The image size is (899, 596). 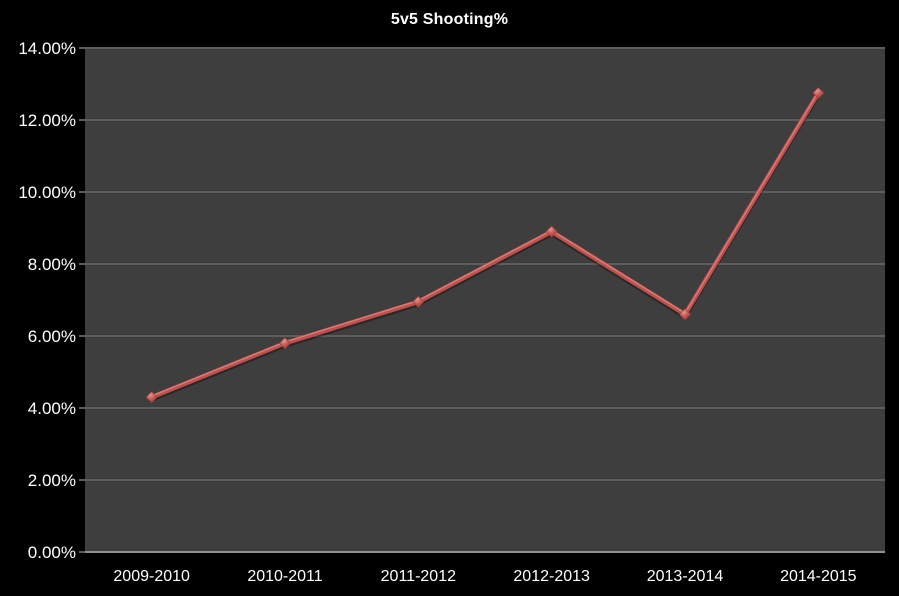 I want to click on x-tick-label: 2012-2013, so click(x=551, y=576).